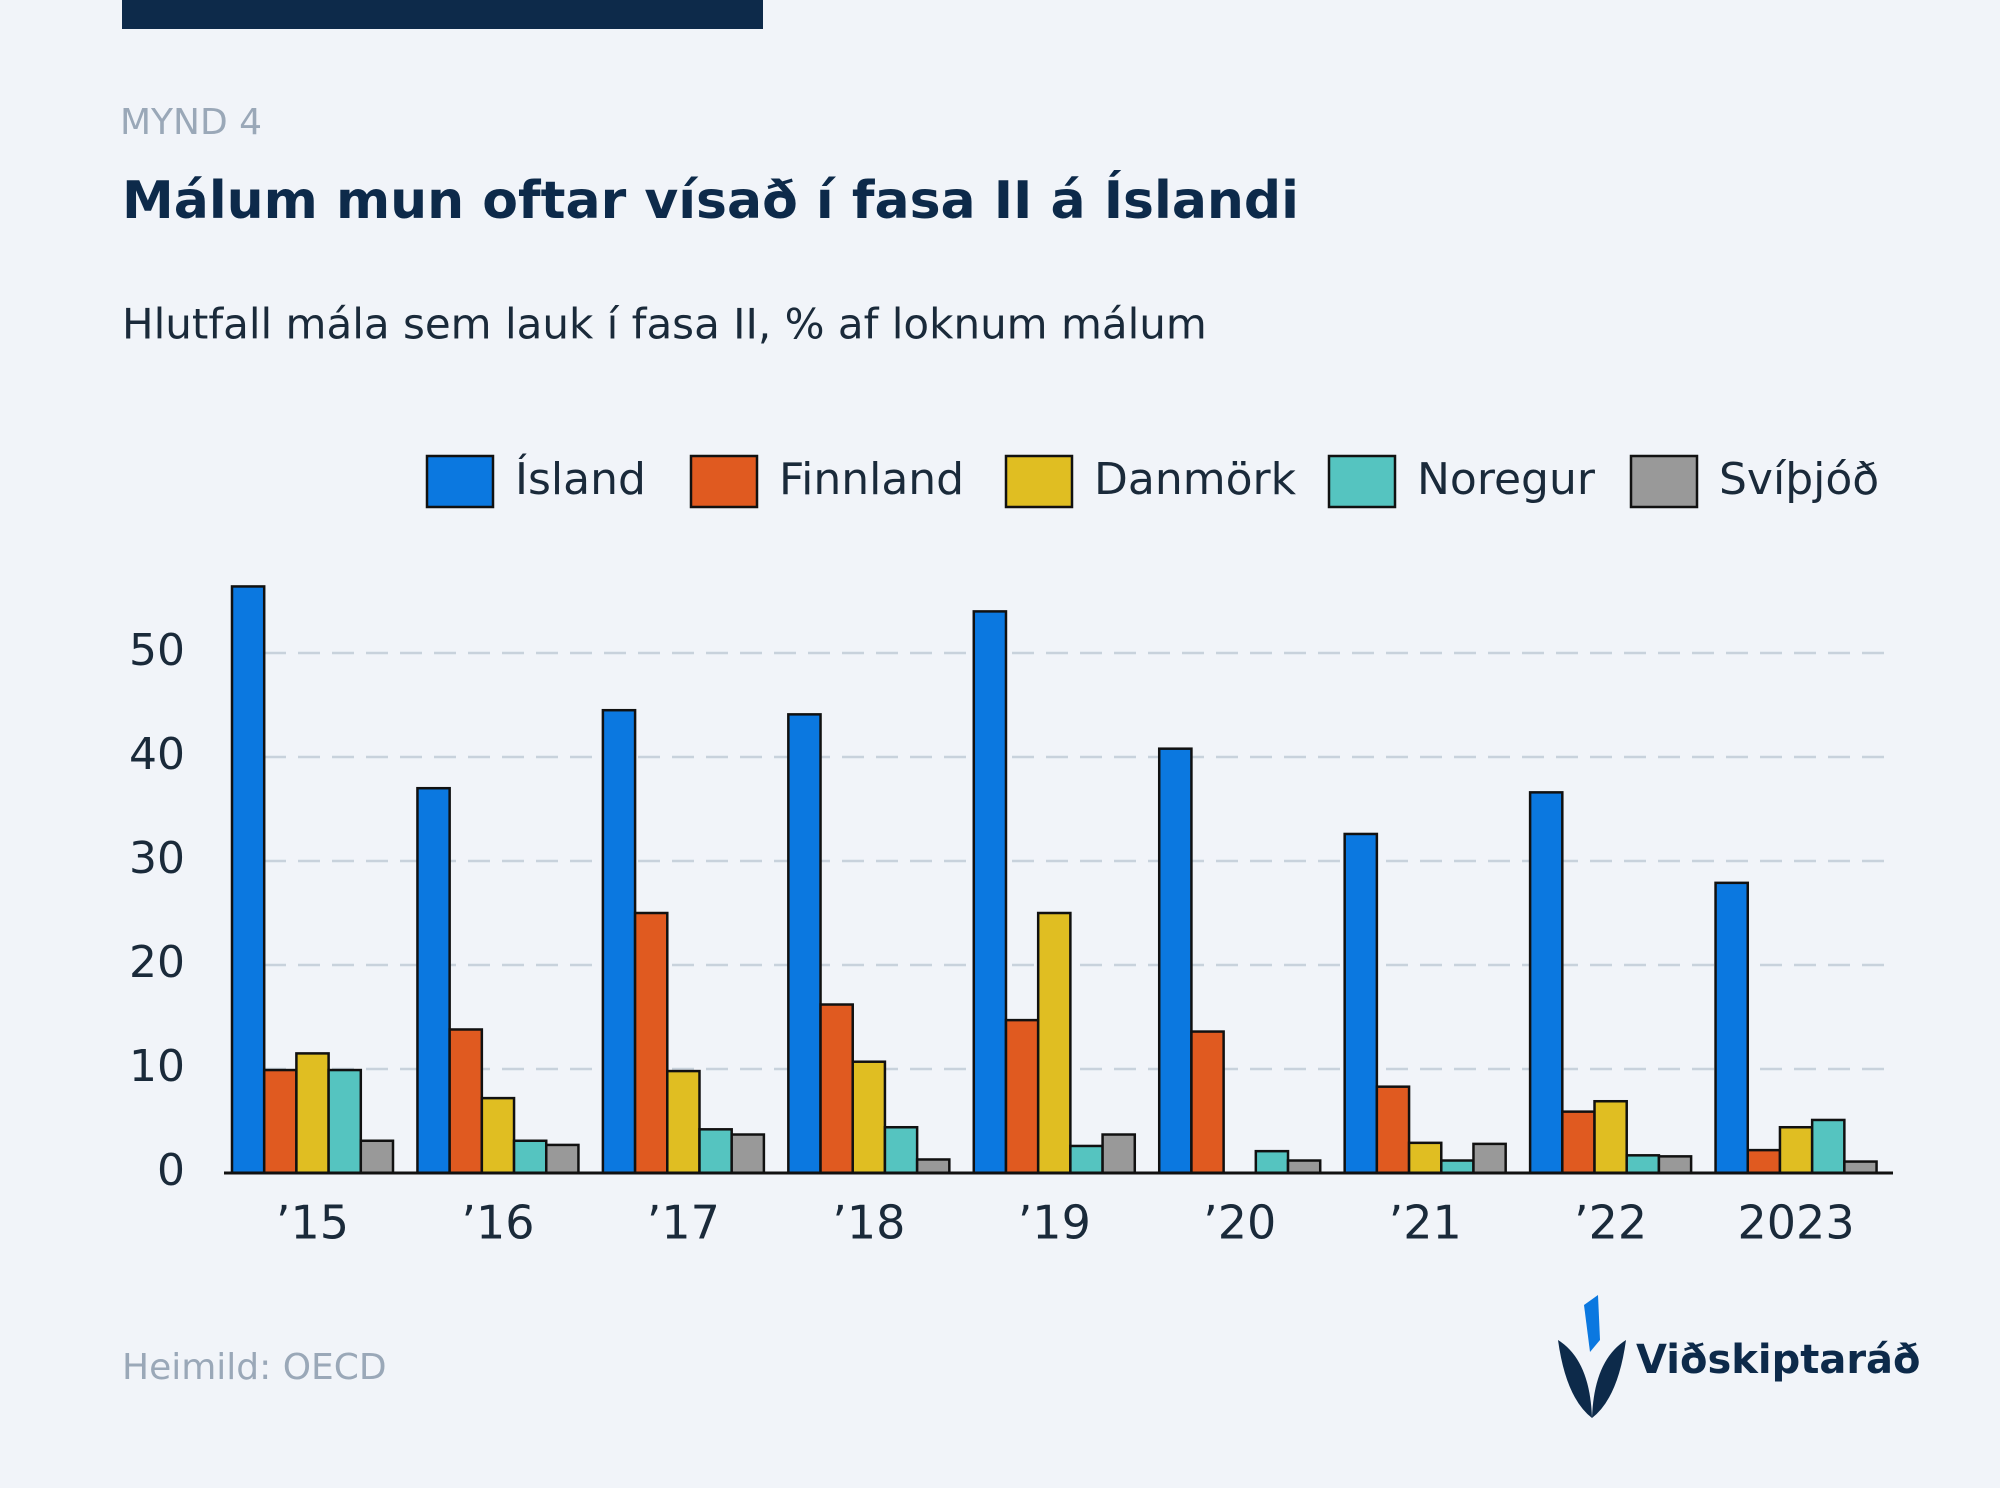 The image size is (2000, 1488). What do you see at coordinates (171, 1170) in the screenshot?
I see `y-tick-label: 0` at bounding box center [171, 1170].